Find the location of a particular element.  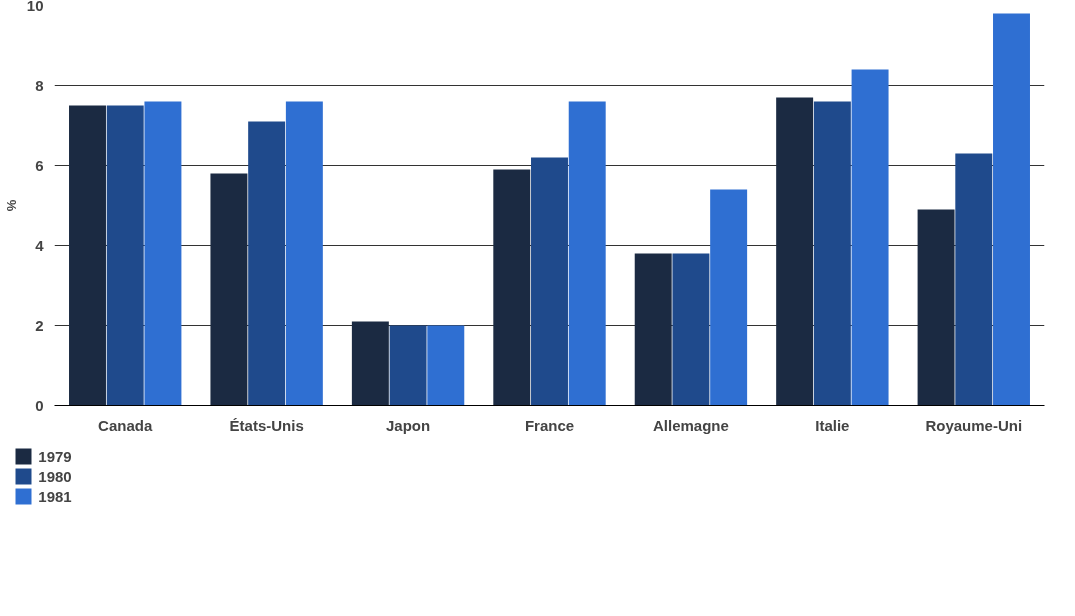

legend-label: 1980 is located at coordinates (55, 476).